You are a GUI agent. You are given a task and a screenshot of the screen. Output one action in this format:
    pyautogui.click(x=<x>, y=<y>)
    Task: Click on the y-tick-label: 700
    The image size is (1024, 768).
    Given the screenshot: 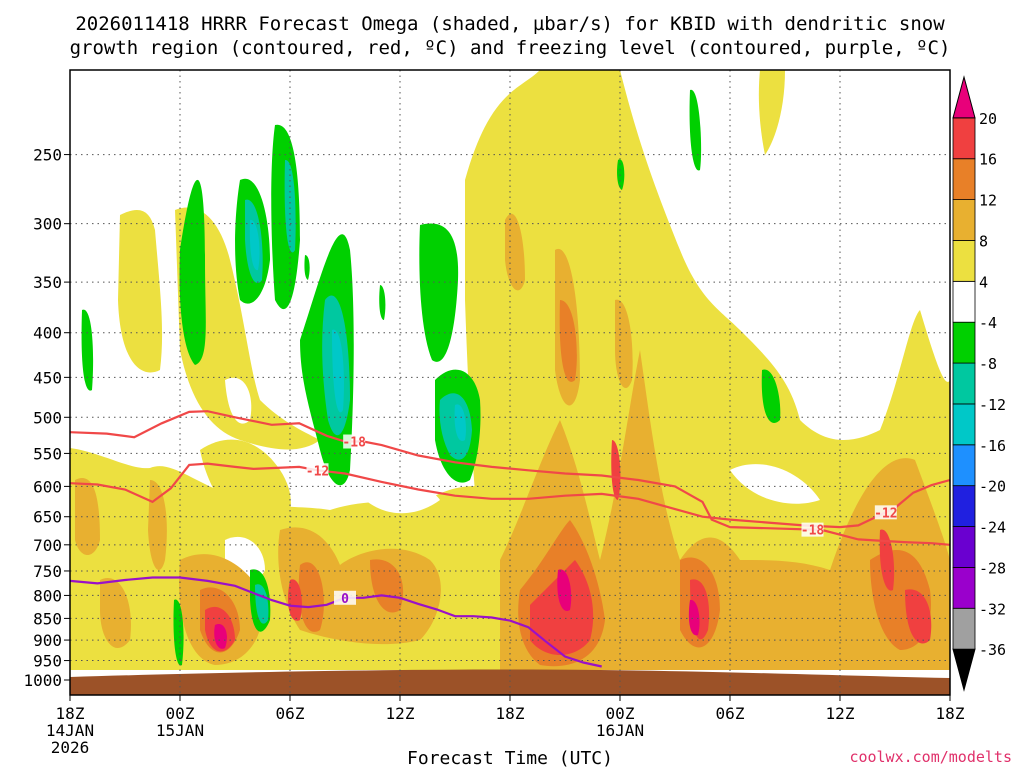 What is the action you would take?
    pyautogui.click(x=47, y=545)
    